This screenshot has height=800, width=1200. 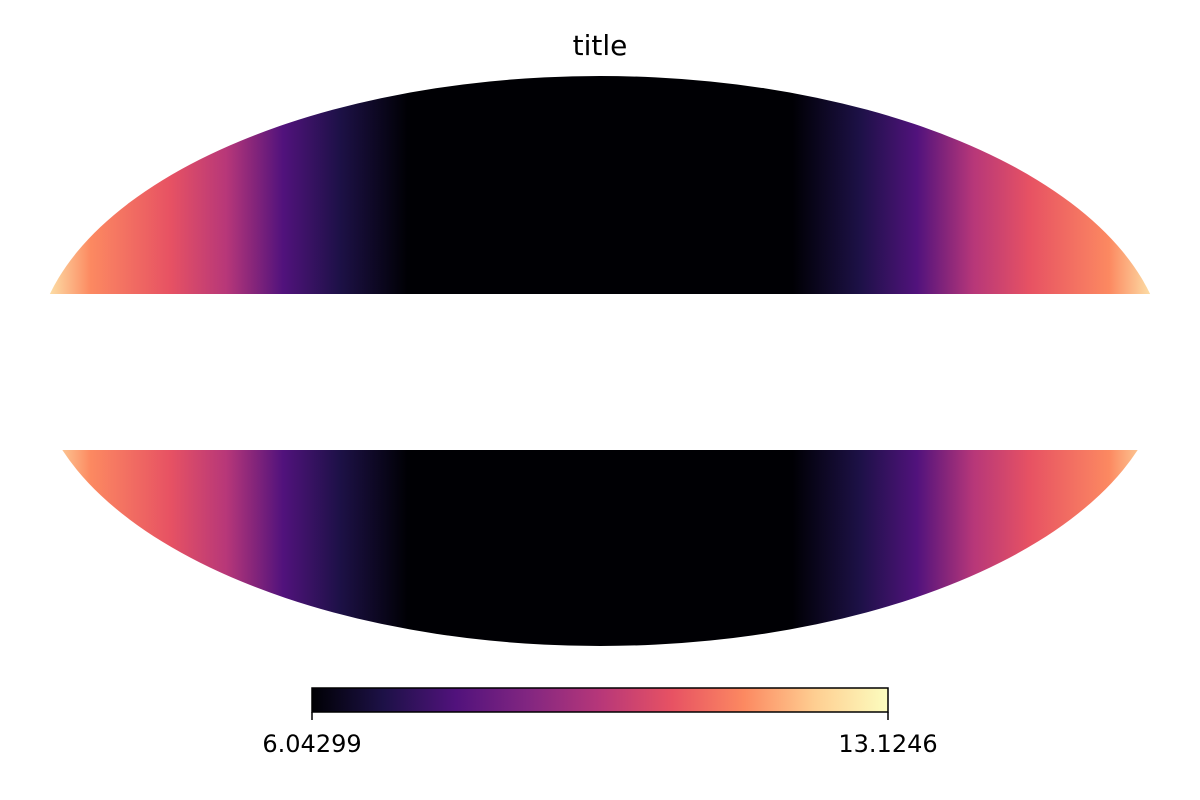 I want to click on colorbar-min-label: 6.04299, so click(x=311, y=744).